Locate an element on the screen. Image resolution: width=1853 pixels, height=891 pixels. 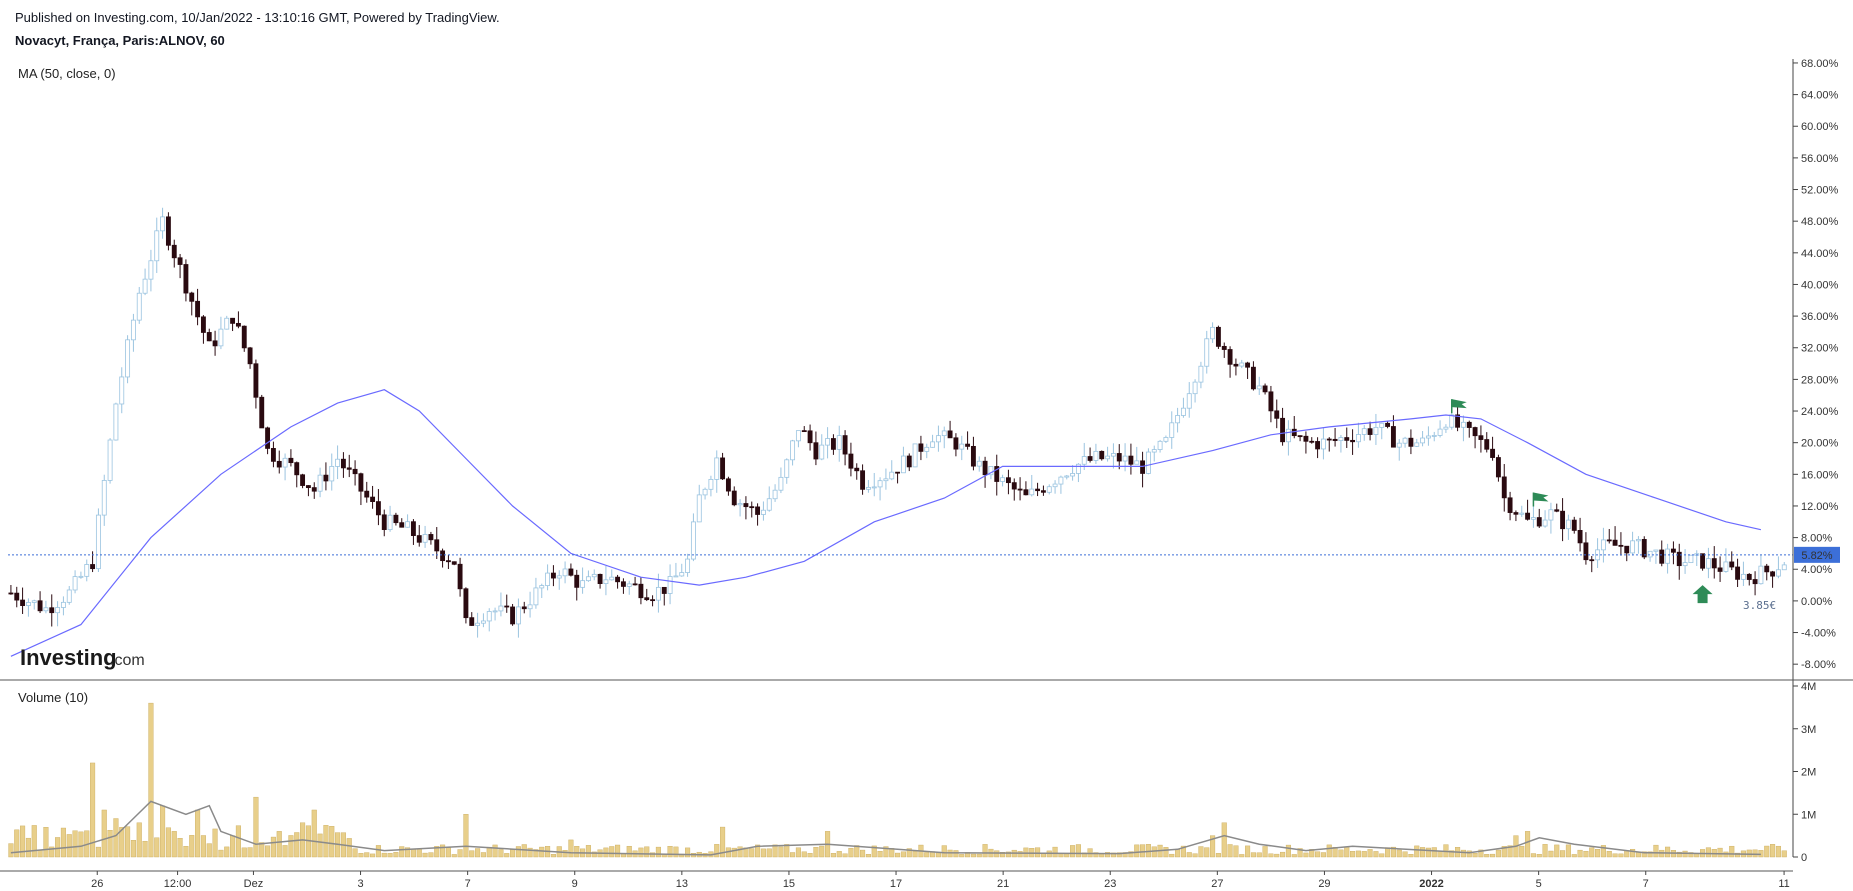
time-tick-label: 23 is located at coordinates (1110, 884).